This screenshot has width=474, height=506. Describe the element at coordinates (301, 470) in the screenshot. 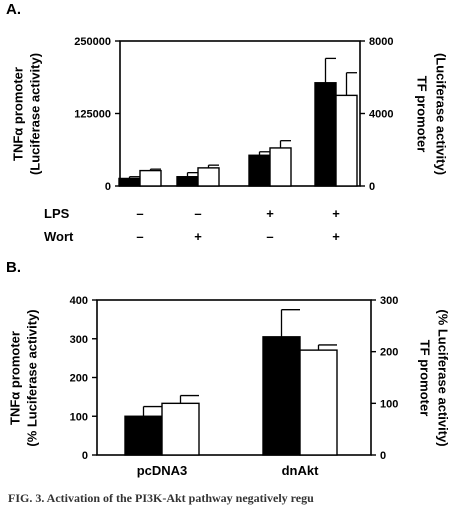

I see `category-label: dnAkt` at that location.